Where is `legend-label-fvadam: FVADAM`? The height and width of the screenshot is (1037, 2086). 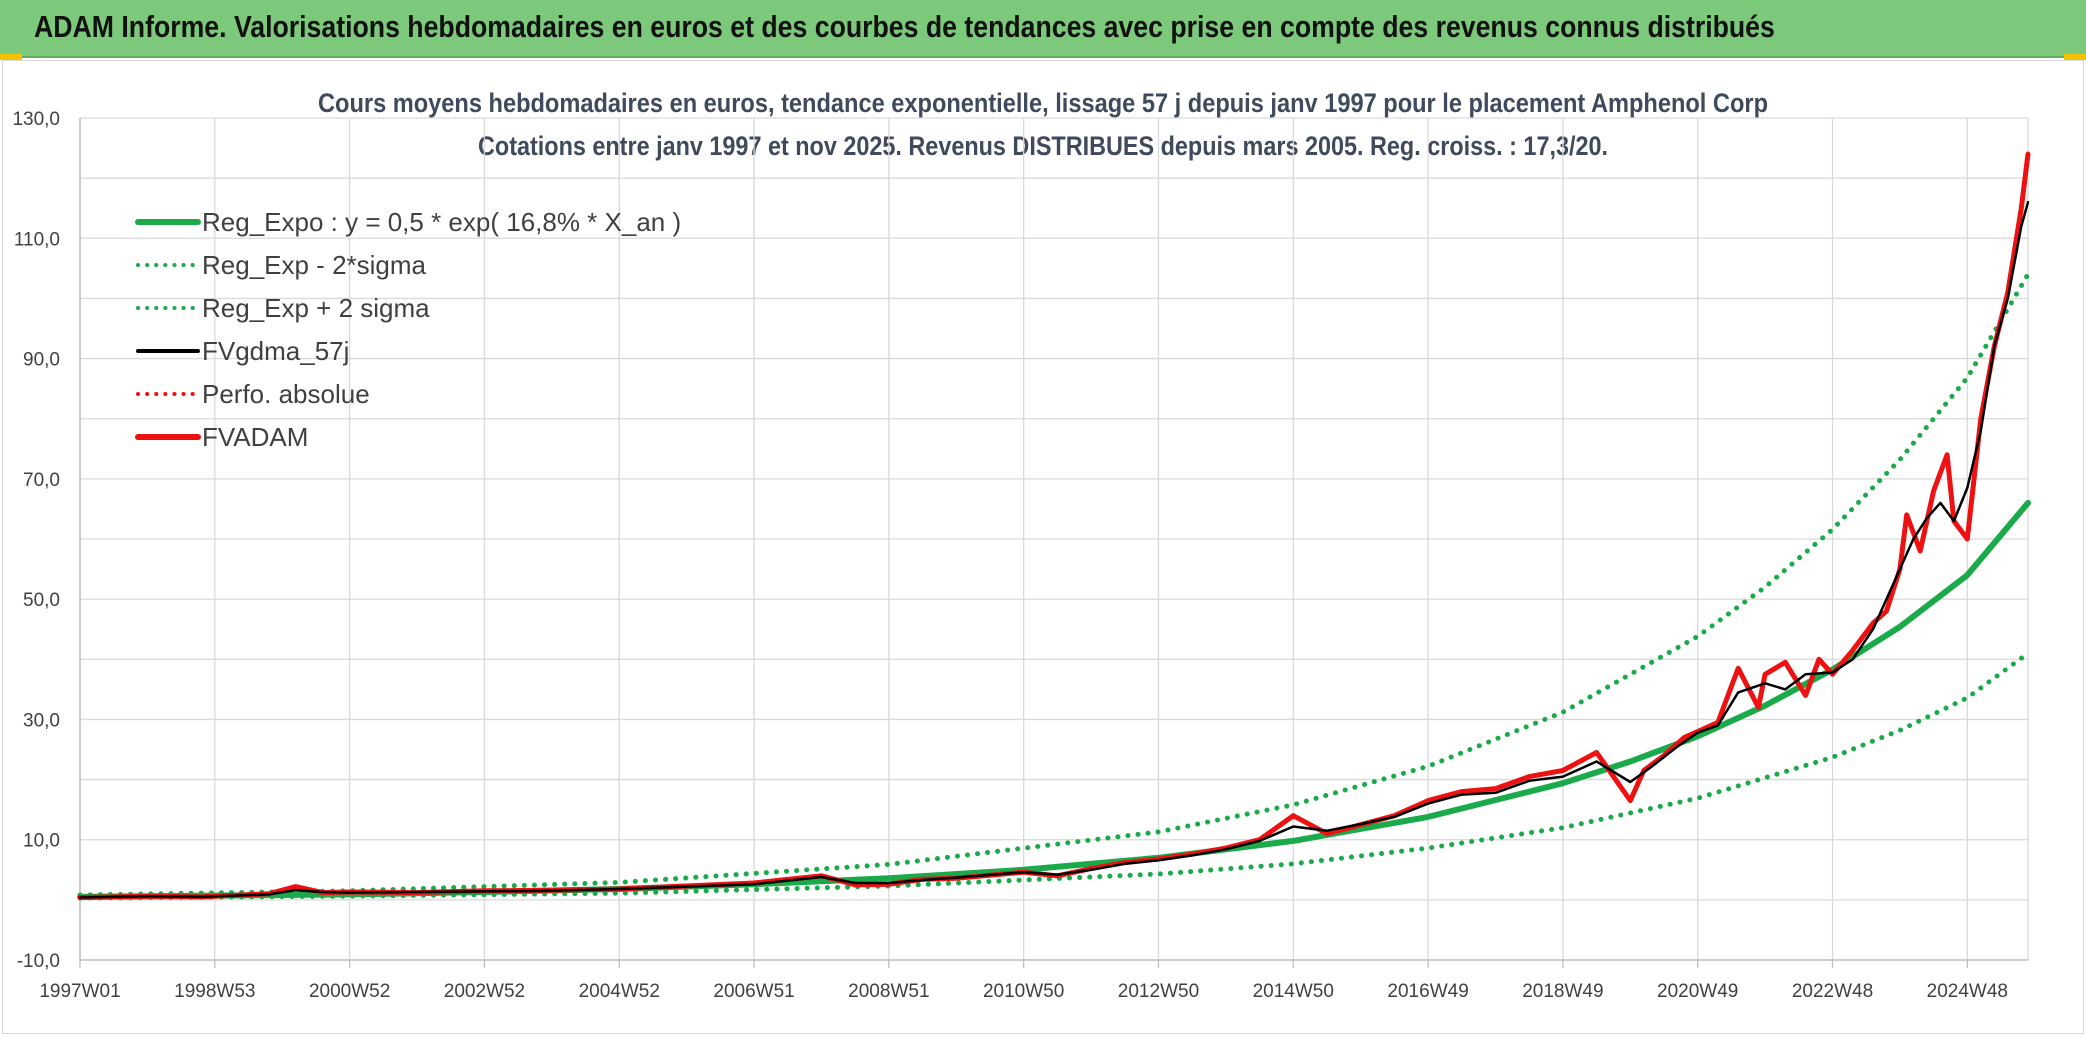 legend-label-fvadam: FVADAM is located at coordinates (255, 437).